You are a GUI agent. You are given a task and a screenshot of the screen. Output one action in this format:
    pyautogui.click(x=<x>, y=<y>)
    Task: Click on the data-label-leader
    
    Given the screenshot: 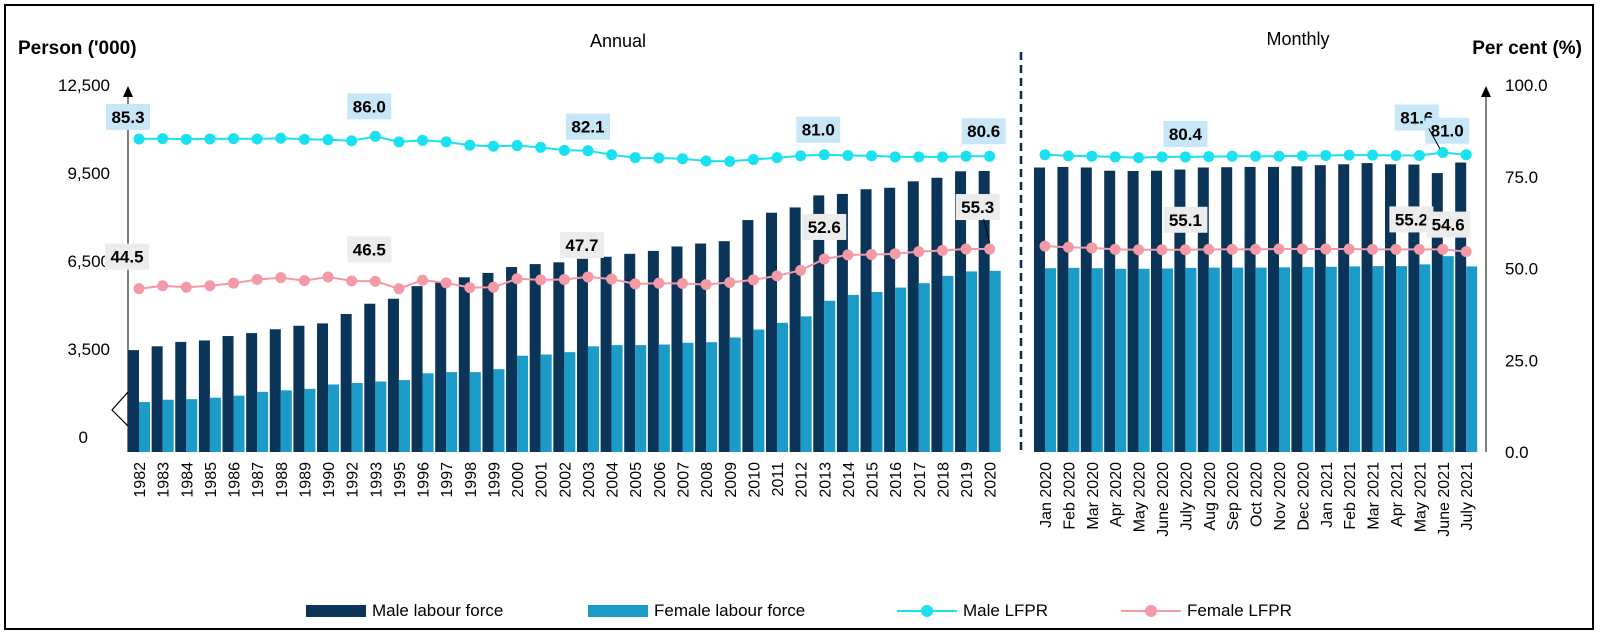 What is the action you would take?
    pyautogui.click(x=987, y=231)
    